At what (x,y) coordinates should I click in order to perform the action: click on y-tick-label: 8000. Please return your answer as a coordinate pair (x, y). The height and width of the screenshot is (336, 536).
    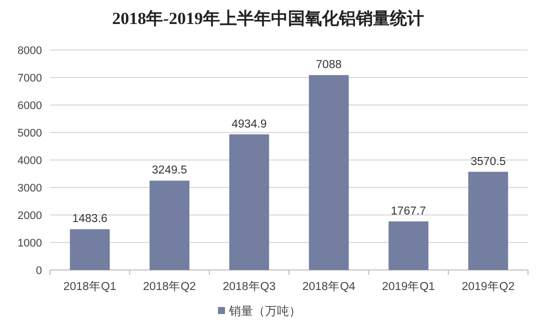
    Looking at the image, I should click on (30, 51).